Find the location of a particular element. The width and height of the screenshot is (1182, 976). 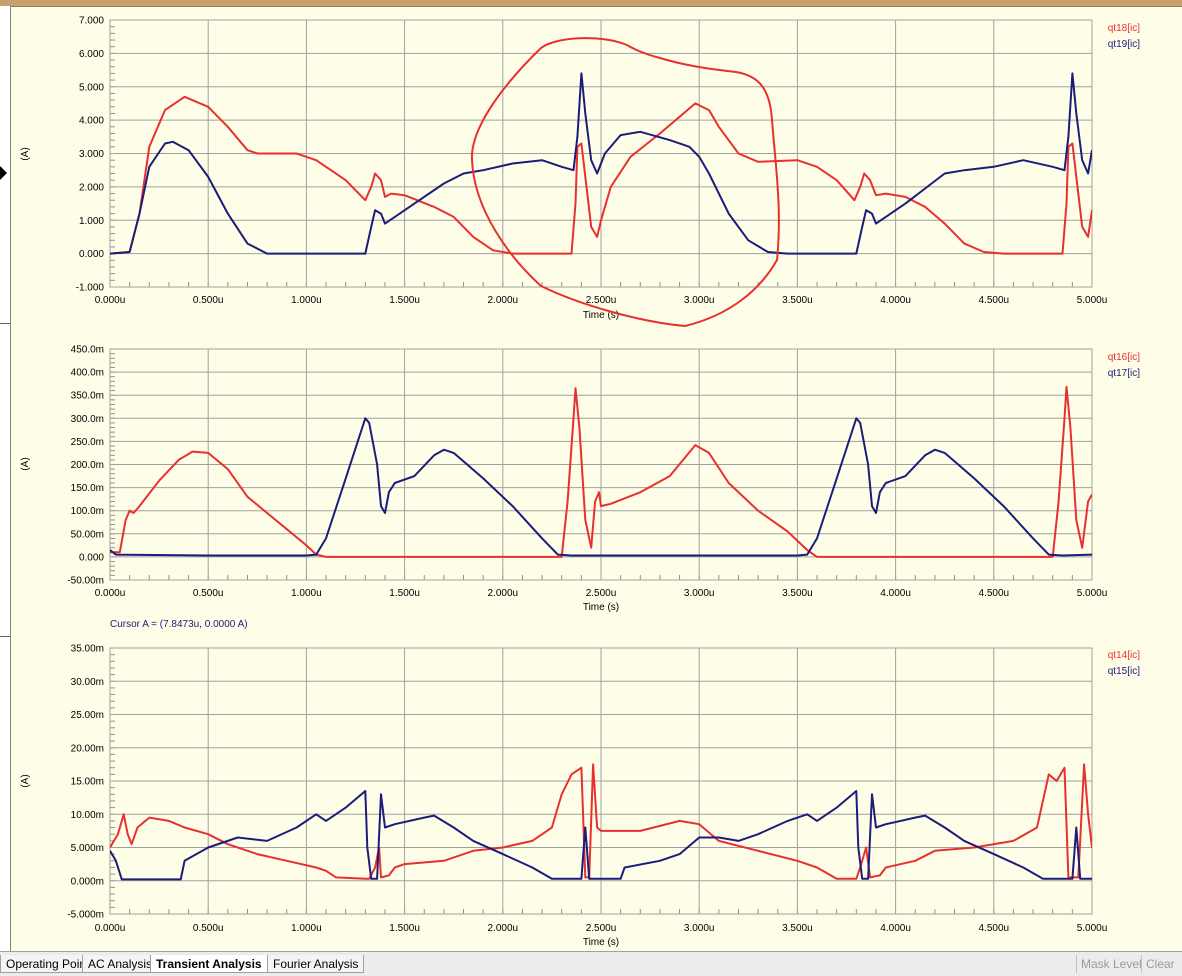

tab-ac-analysis: AC Analysis is located at coordinates (120, 964).